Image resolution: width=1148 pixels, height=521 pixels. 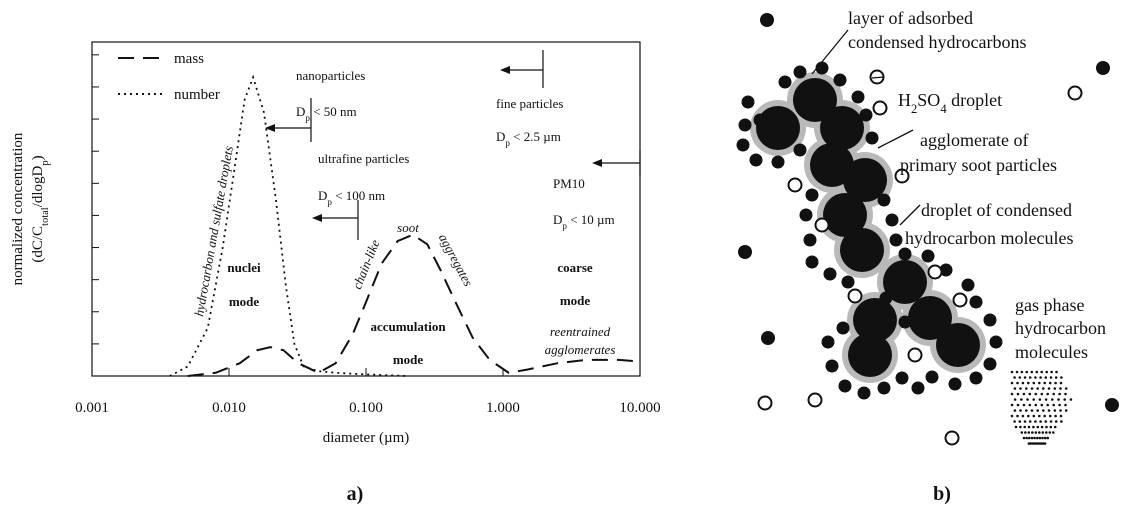 What do you see at coordinates (197, 95) in the screenshot?
I see `legend-label: number` at bounding box center [197, 95].